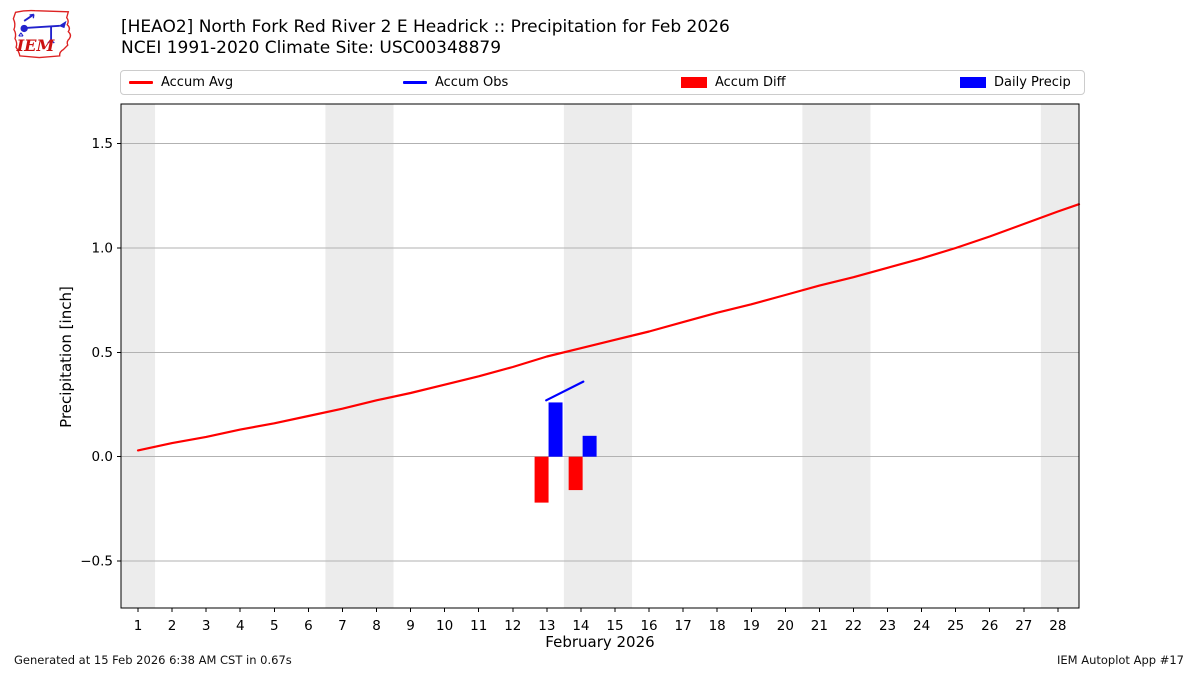  I want to click on x-tick-label: 2, so click(172, 626).